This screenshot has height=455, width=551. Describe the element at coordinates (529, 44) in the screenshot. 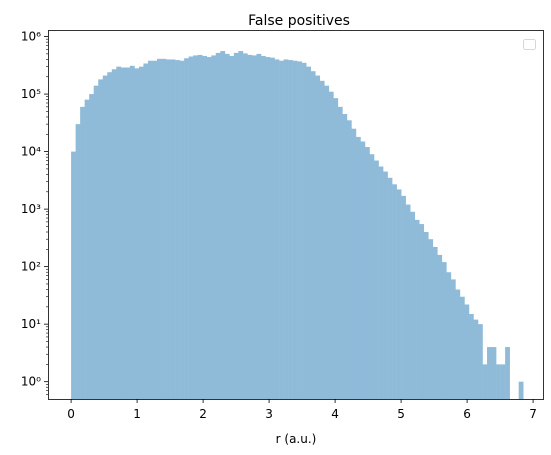

I see `legend-box` at that location.